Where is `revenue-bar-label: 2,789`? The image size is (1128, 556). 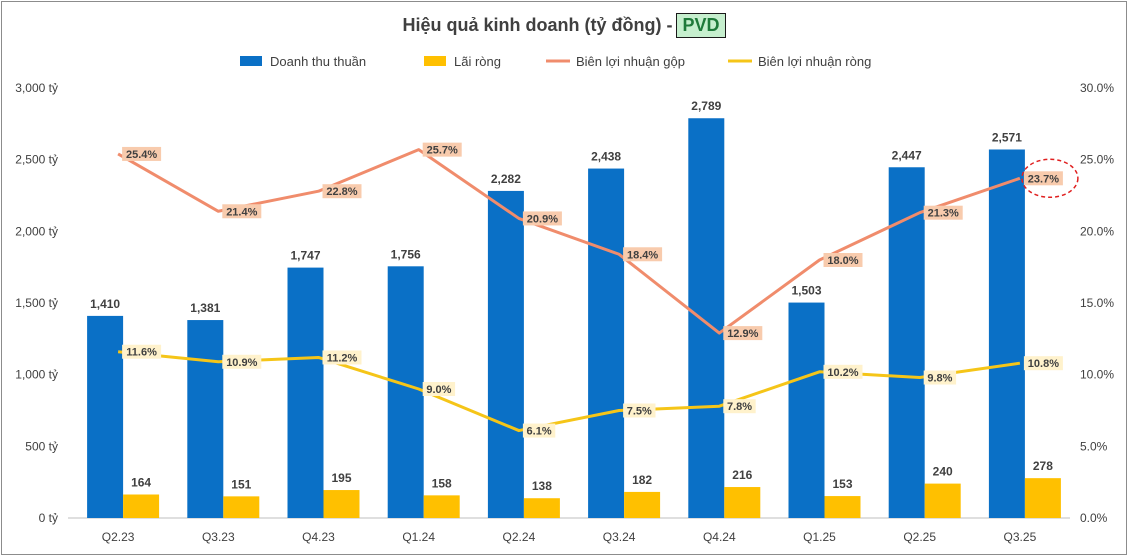
revenue-bar-label: 2,789 is located at coordinates (706, 106).